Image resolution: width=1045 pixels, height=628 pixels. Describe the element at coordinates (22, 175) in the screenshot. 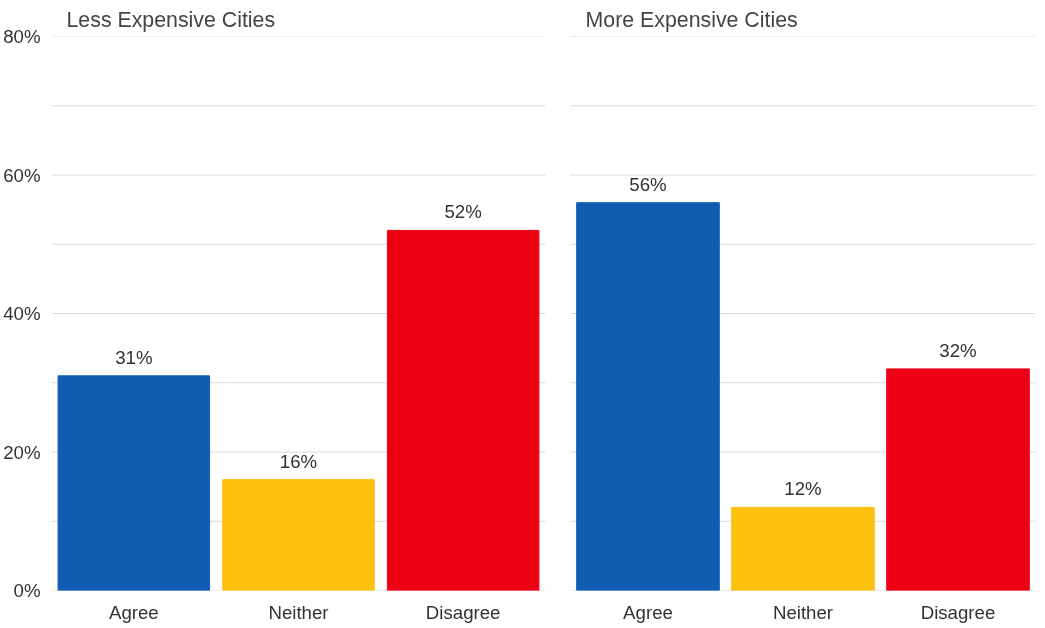

I see `y-tick-label: 60%` at that location.